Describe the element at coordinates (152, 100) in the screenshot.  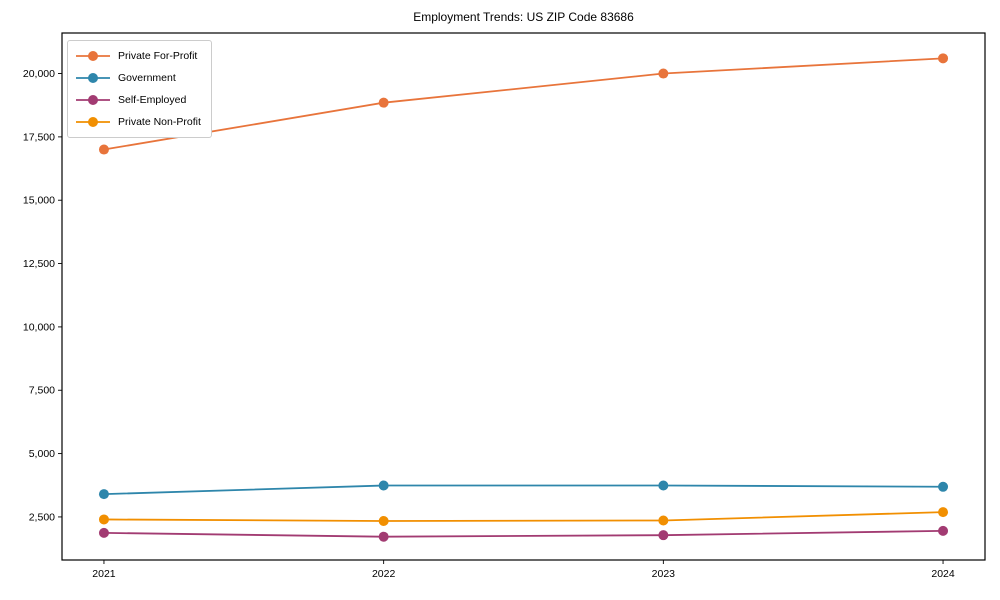
I see `legend-label: Self-Employed` at that location.